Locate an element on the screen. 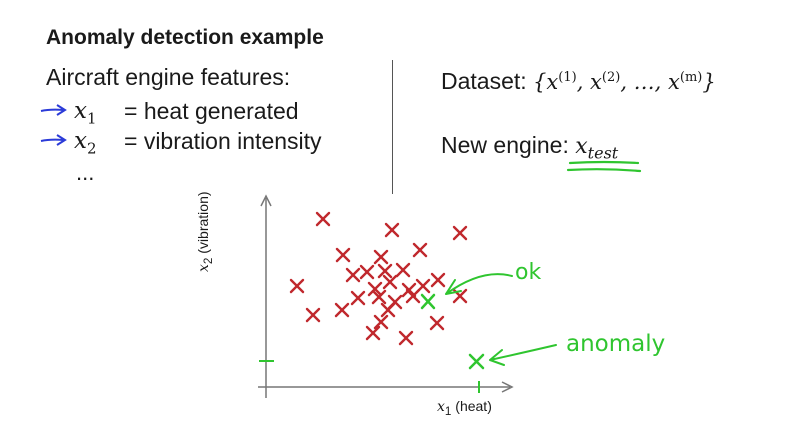 This screenshot has height=433, width=789. green-underline is located at coordinates (604, 166).